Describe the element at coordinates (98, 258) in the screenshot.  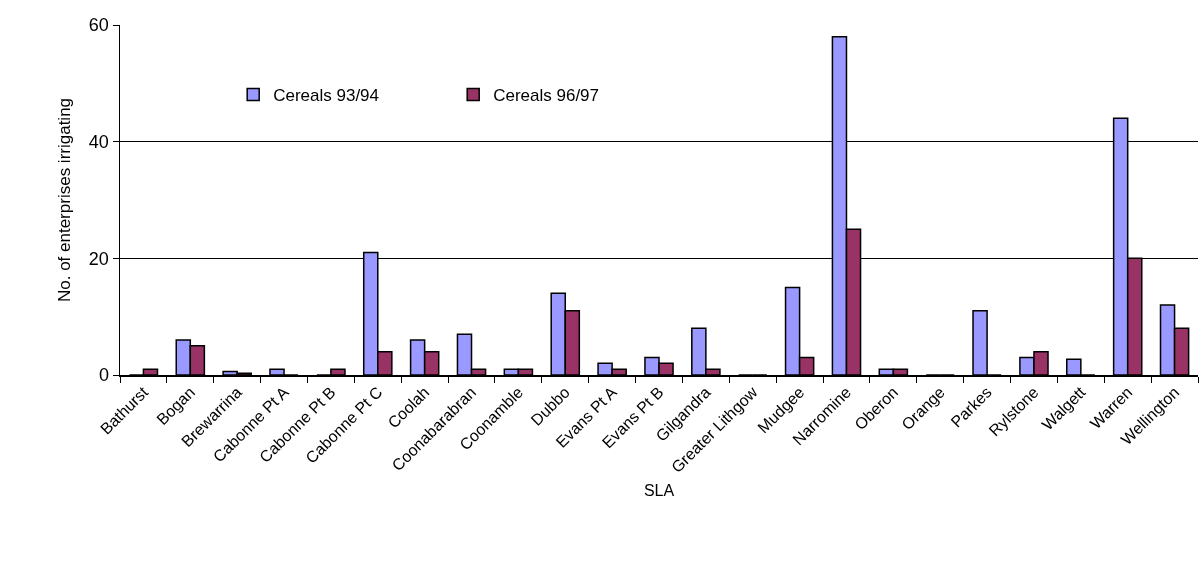
I see `y-tick-label: 20` at that location.